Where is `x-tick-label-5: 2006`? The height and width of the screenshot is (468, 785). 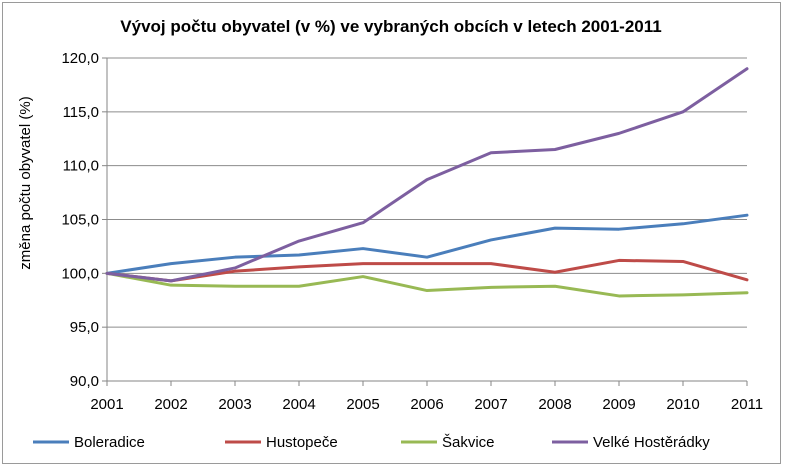 x-tick-label-5: 2006 is located at coordinates (426, 404).